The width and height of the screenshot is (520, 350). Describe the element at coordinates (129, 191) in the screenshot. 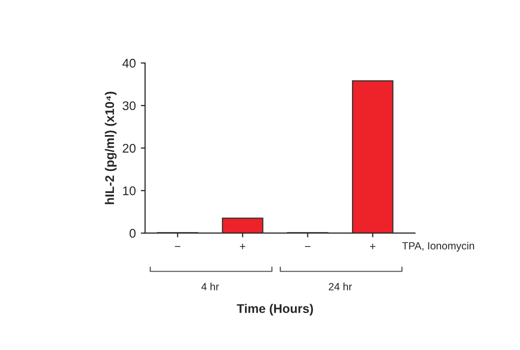

I see `y-tick-label: 10` at that location.